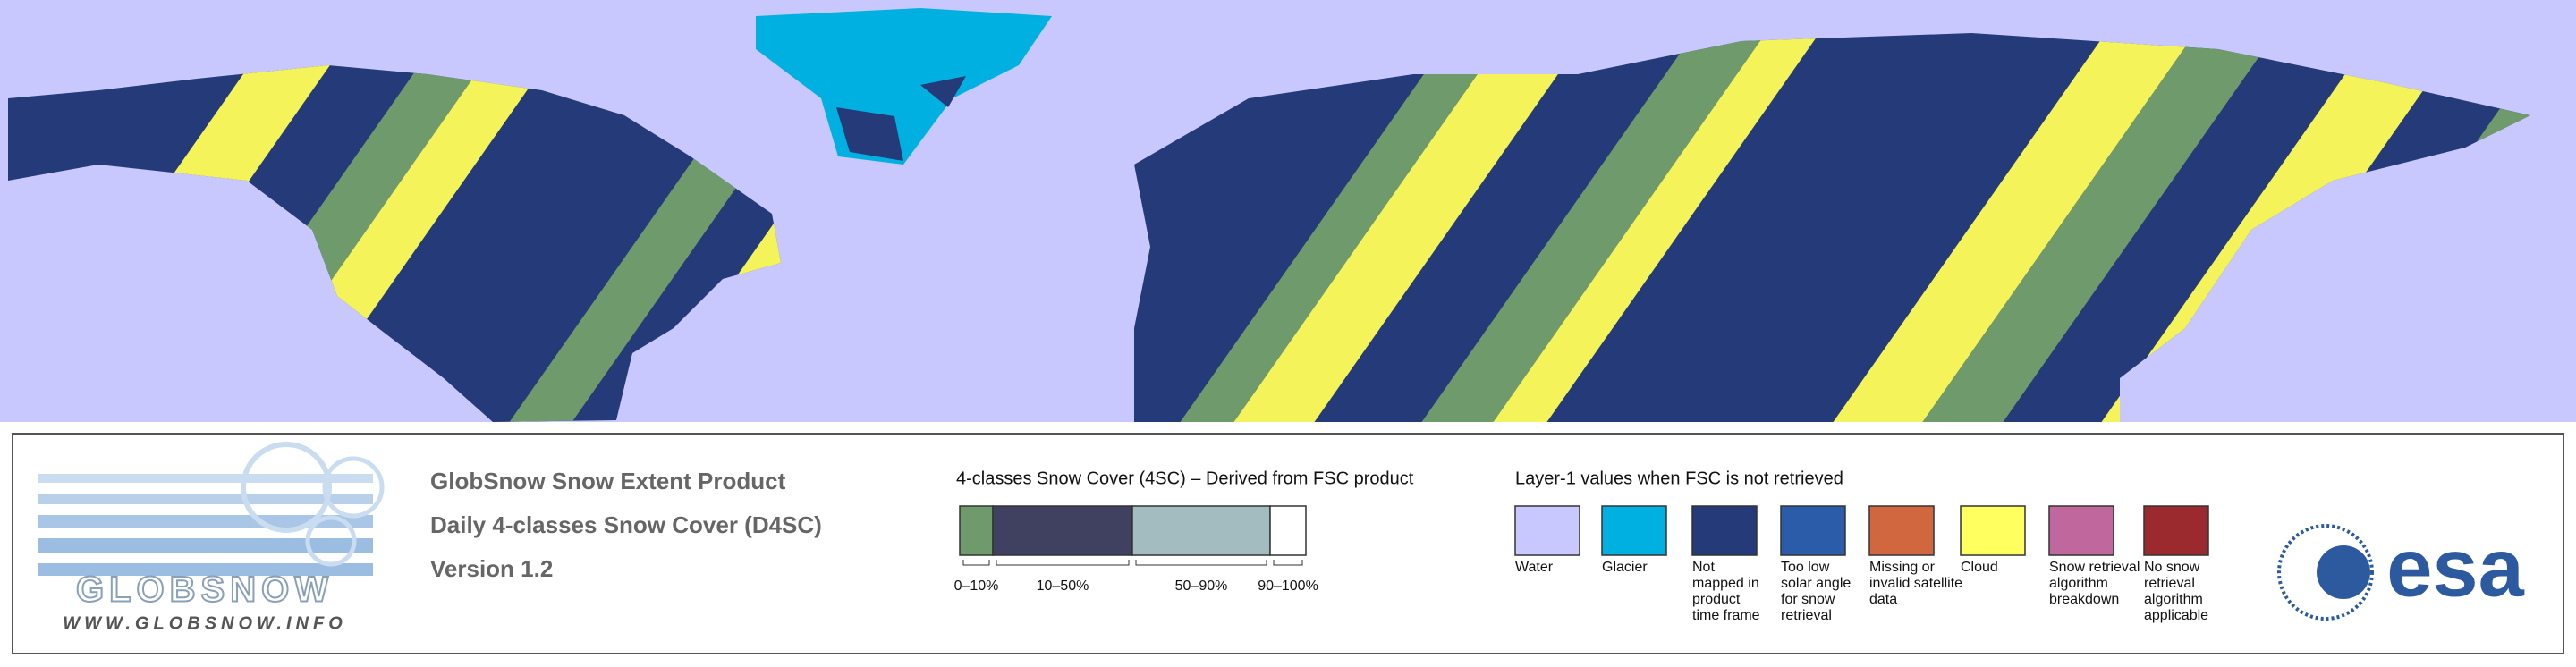 The width and height of the screenshot is (2576, 667). Describe the element at coordinates (1805, 567) in the screenshot. I see `legend-label: Too low` at that location.